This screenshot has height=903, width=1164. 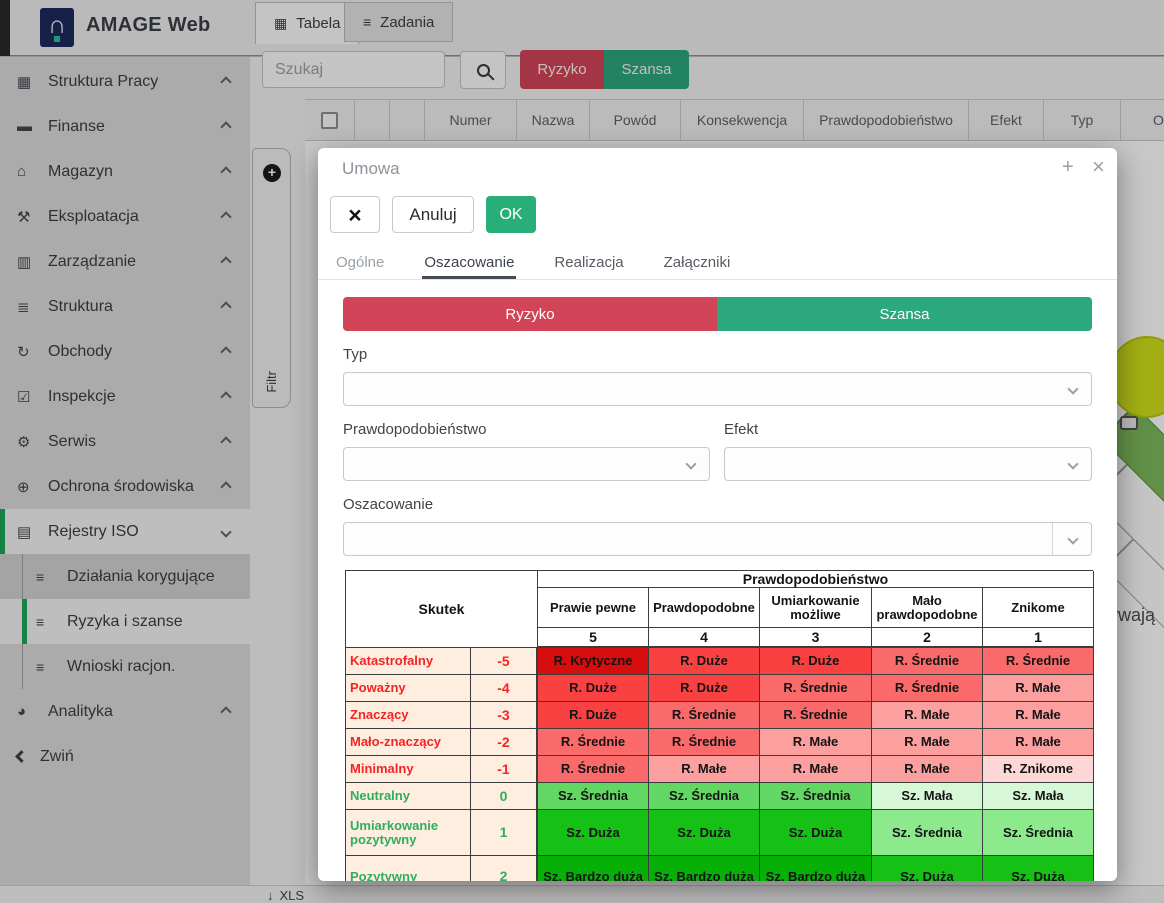 I want to click on matrix-row-label: Katastrofalny, so click(x=408, y=661).